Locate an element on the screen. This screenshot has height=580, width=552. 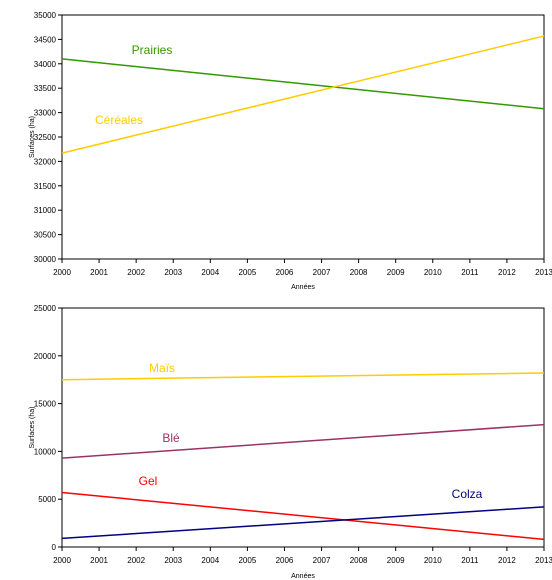
y-tick-label: 32000 is located at coordinates (45, 161).